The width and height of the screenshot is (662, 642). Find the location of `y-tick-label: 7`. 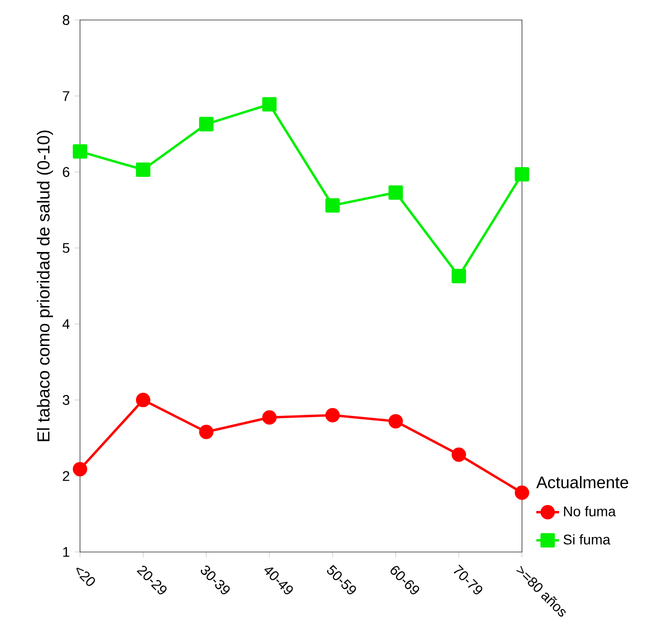

y-tick-label: 7 is located at coordinates (66, 96).